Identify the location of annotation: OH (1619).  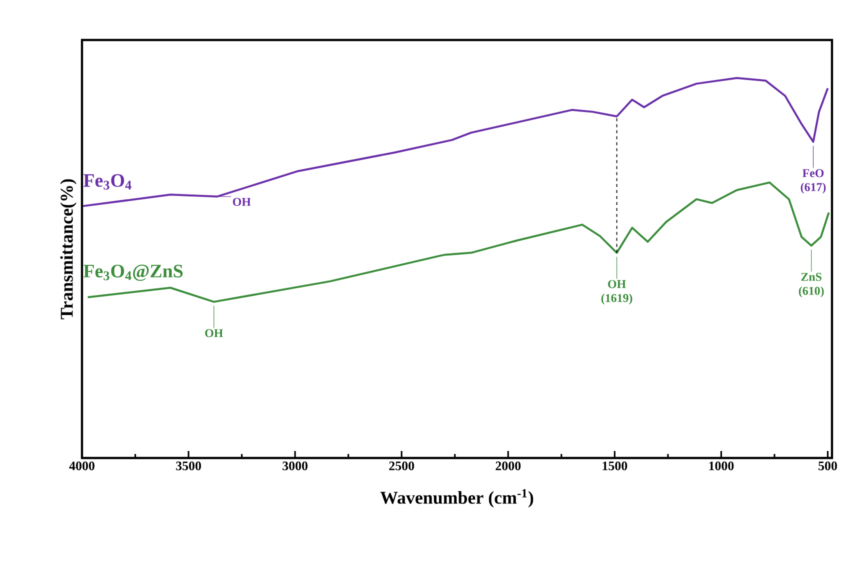
(616, 292).